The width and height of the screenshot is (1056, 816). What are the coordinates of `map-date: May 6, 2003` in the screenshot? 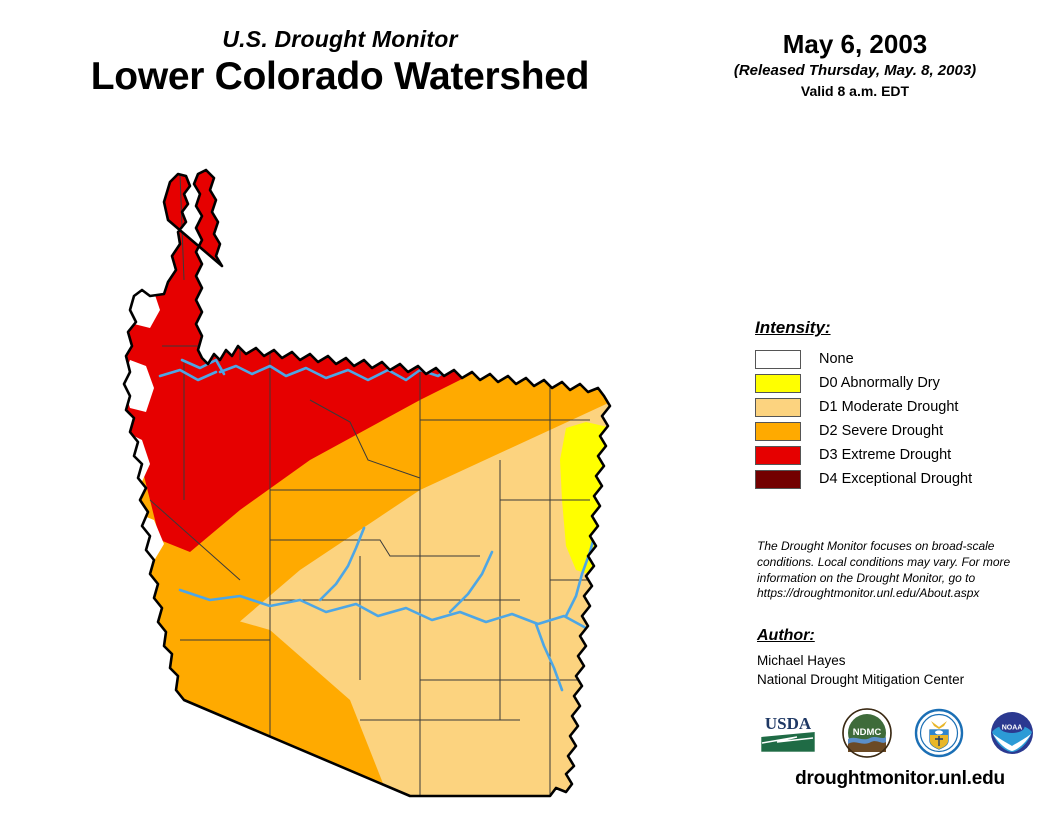 It's located at (855, 44).